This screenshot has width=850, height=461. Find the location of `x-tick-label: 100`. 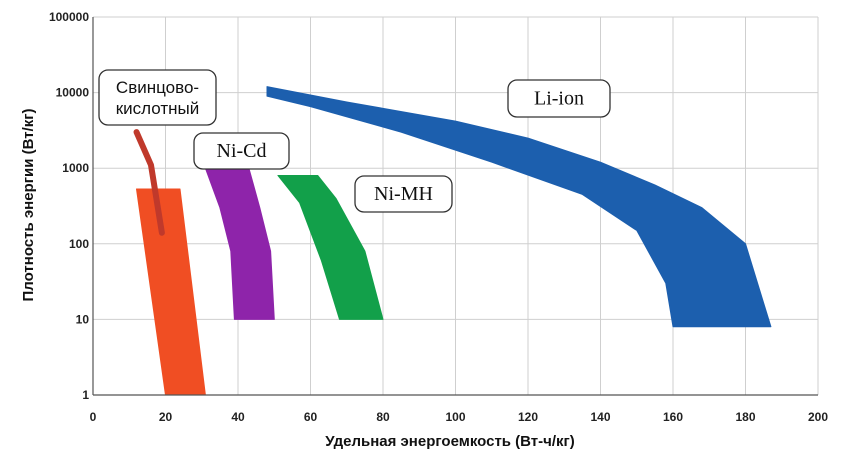

x-tick-label: 100 is located at coordinates (455, 417).